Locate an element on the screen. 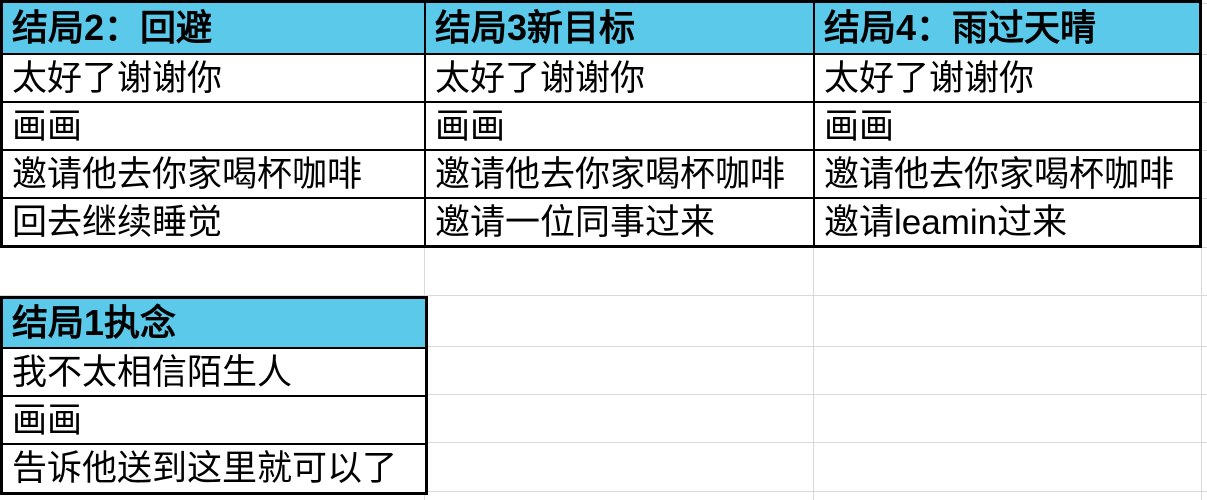 The width and height of the screenshot is (1207, 500). ending-2-step-cell: 太好了谢谢你 is located at coordinates (213, 78).